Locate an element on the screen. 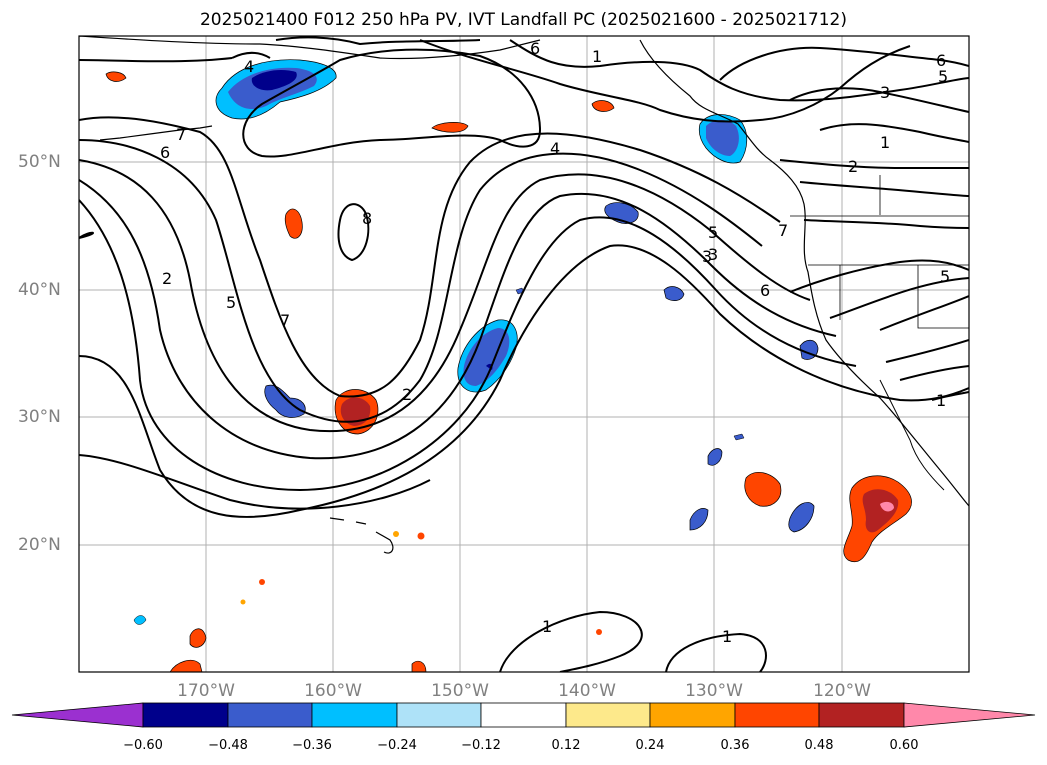  colorbar-tick-label: −0.24 is located at coordinates (397, 745).